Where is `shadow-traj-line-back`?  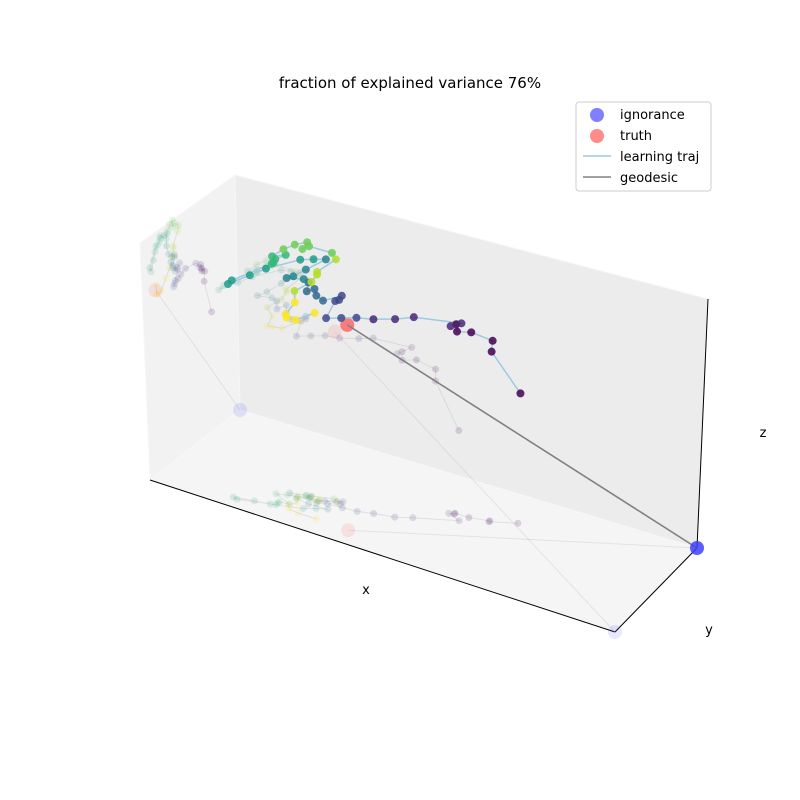 shadow-traj-line-back is located at coordinates (181, 265).